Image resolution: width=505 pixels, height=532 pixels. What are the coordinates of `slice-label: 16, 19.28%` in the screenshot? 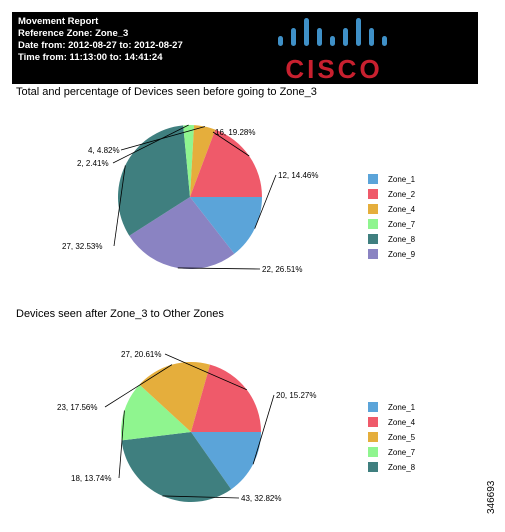 It's located at (235, 132).